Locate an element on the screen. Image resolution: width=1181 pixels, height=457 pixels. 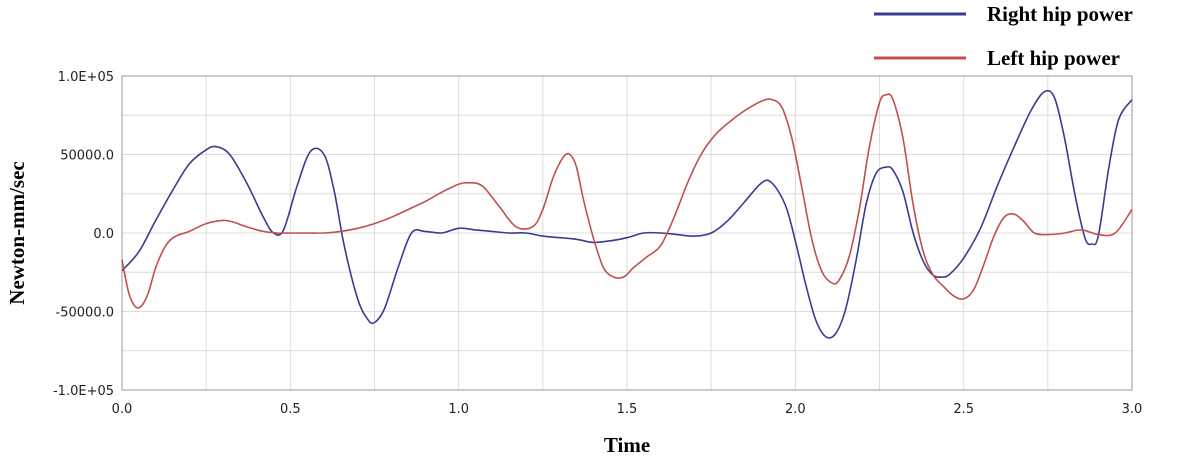
x-tick-label: 3.0 is located at coordinates (1132, 409).